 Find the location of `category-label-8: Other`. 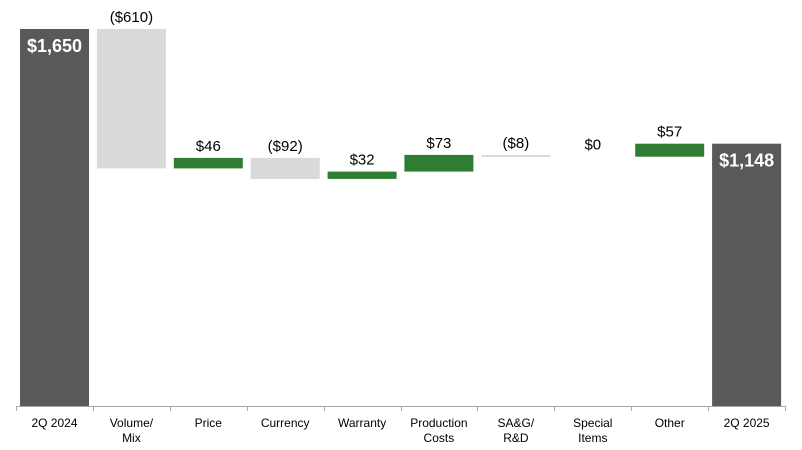

category-label-8: Other is located at coordinates (670, 423).